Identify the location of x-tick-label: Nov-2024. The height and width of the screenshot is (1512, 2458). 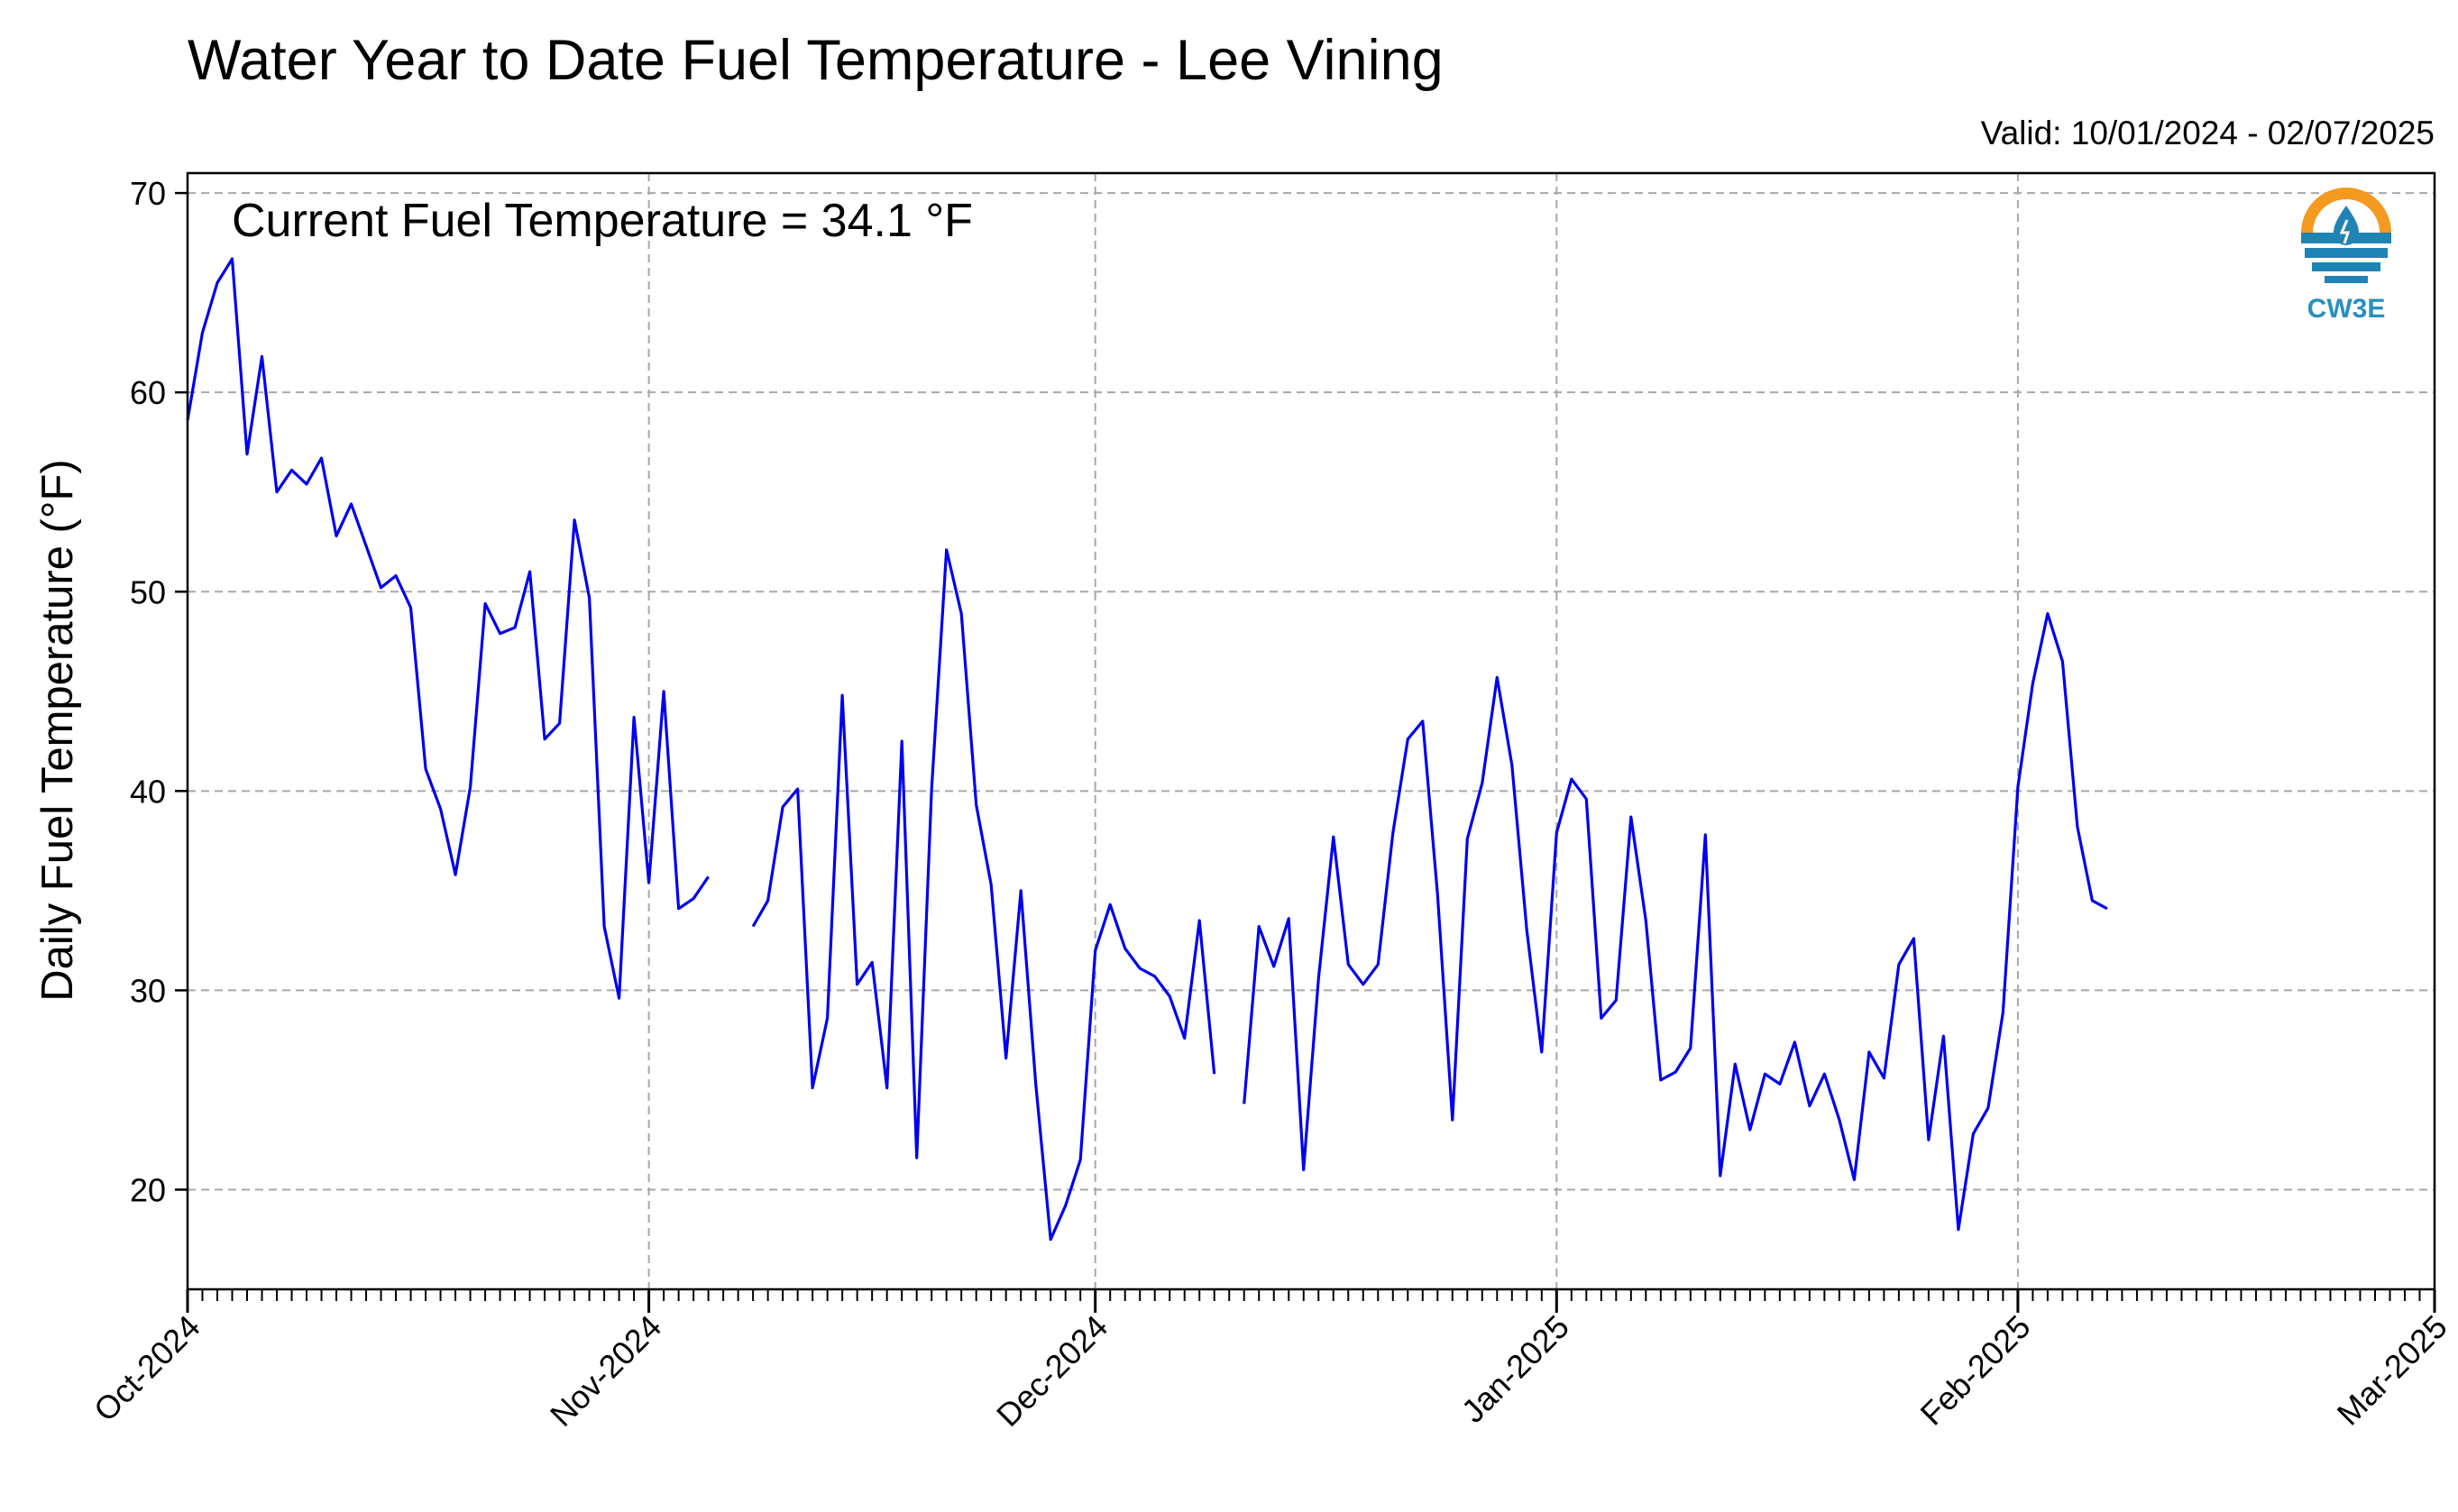
(605, 1371).